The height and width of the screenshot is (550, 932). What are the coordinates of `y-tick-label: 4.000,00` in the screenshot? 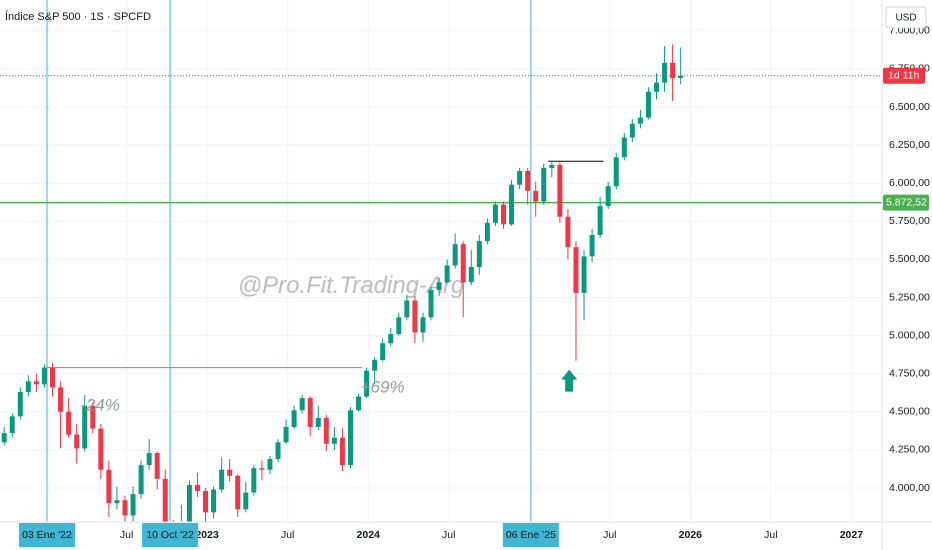 It's located at (909, 488).